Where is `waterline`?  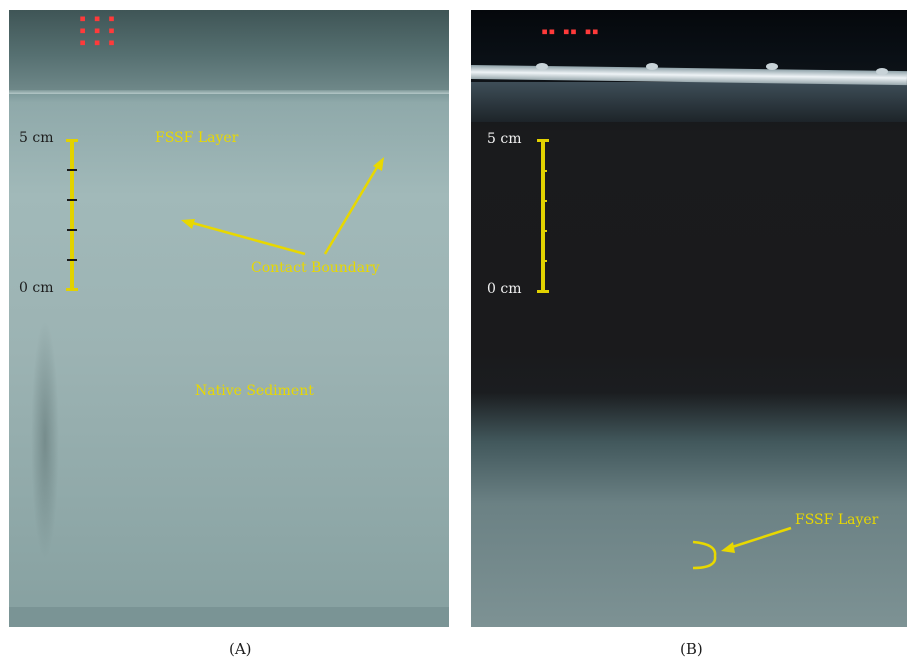 waterline is located at coordinates (229, 92).